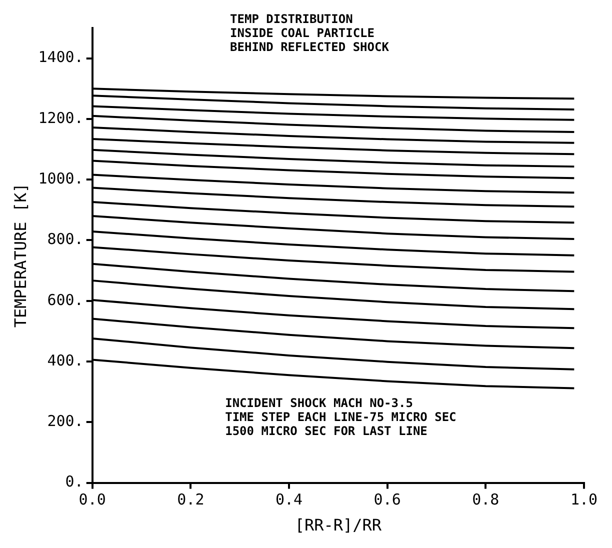 This screenshot has height=548, width=612. What do you see at coordinates (65, 360) in the screenshot?
I see `y-tick-label: 400.` at bounding box center [65, 360].